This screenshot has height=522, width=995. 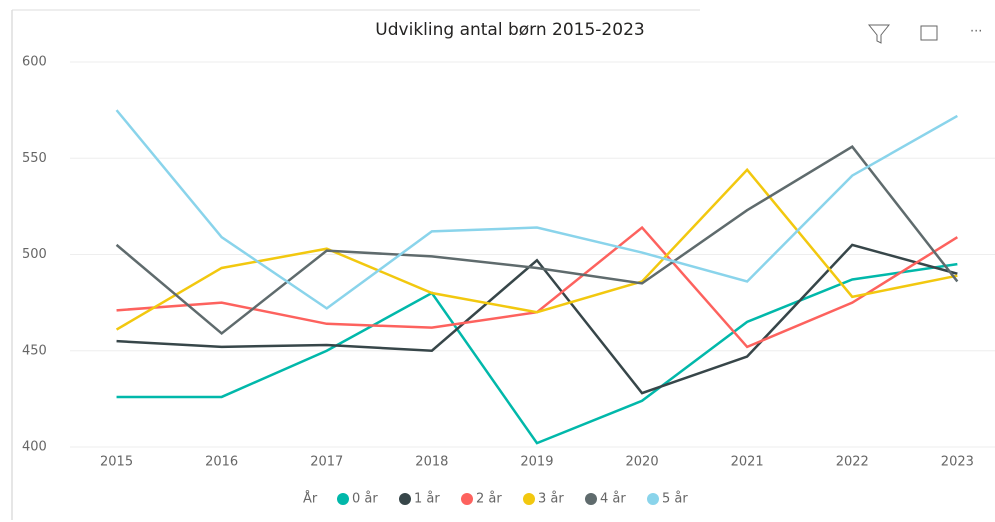 I want to click on filter-glyph, so click(x=879, y=34).